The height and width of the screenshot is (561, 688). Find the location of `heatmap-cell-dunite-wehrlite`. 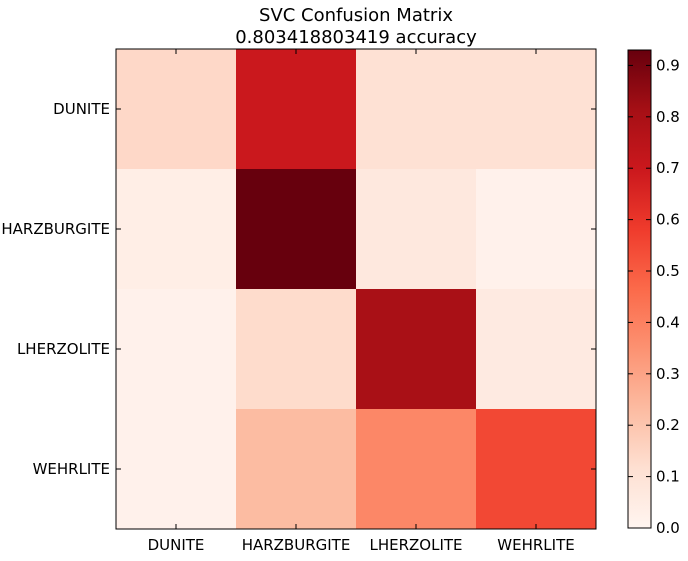

heatmap-cell-dunite-wehrlite is located at coordinates (536, 109).